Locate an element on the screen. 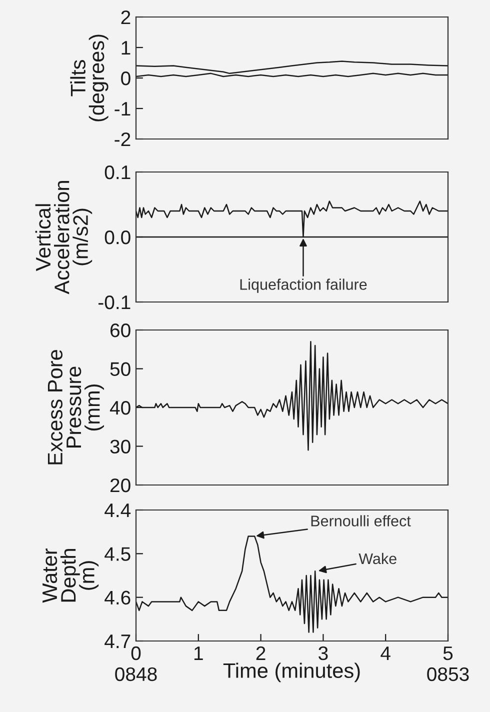  y-tick-label: 20 is located at coordinates (120, 485).